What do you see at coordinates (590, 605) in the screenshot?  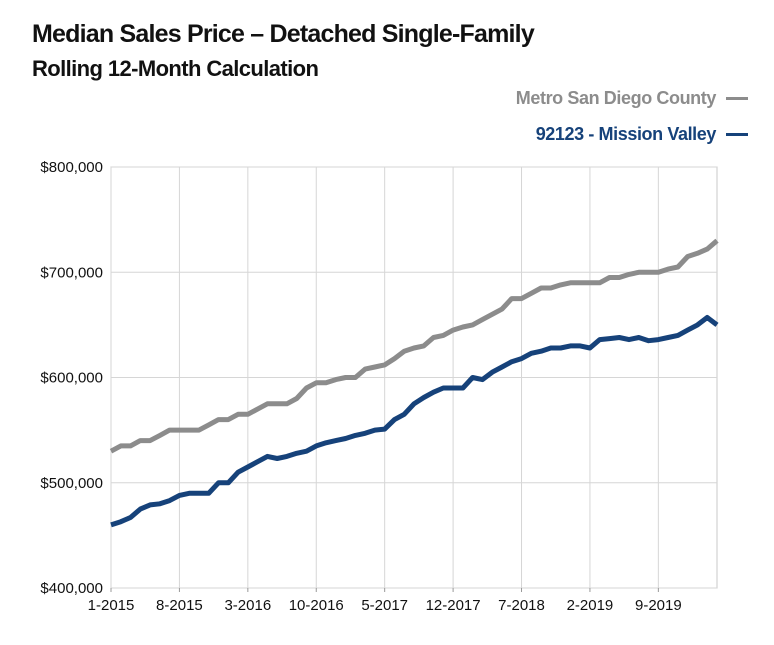 I see `x-tick-label: 2-2019` at bounding box center [590, 605].